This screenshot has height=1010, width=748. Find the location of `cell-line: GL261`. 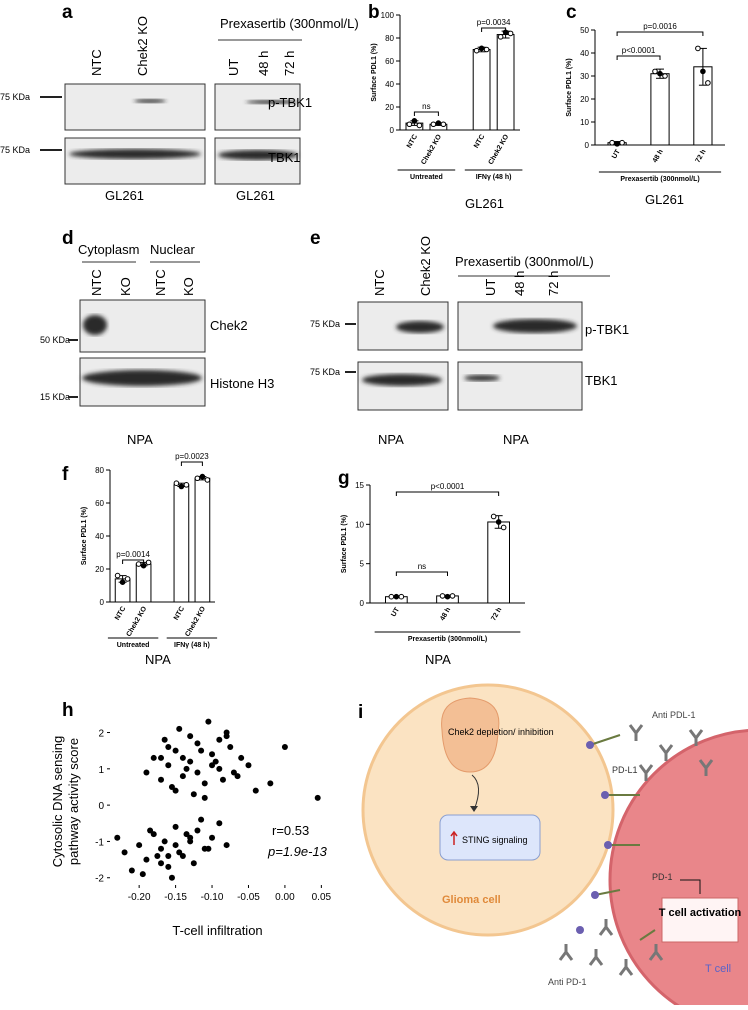

cell-line: GL261 is located at coordinates (255, 195).